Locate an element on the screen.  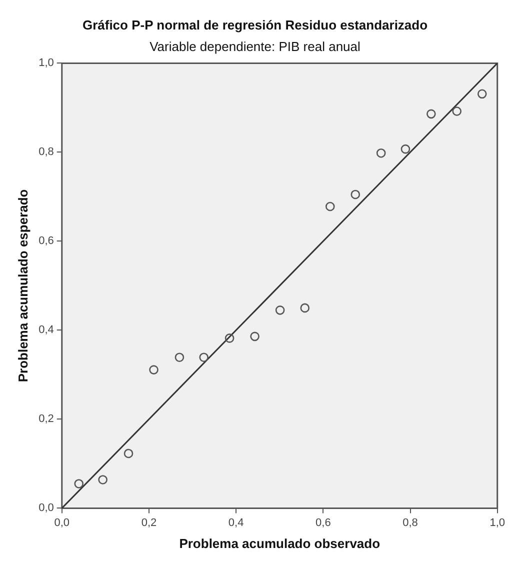
y-tick-label: 0,8 is located at coordinates (46, 152).